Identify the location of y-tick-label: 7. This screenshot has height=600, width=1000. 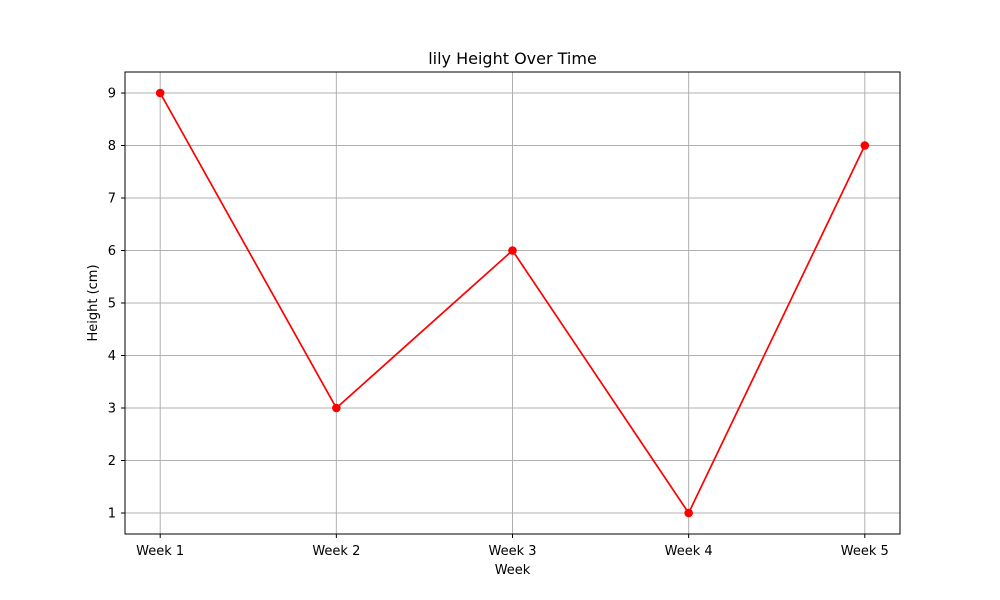
(112, 199).